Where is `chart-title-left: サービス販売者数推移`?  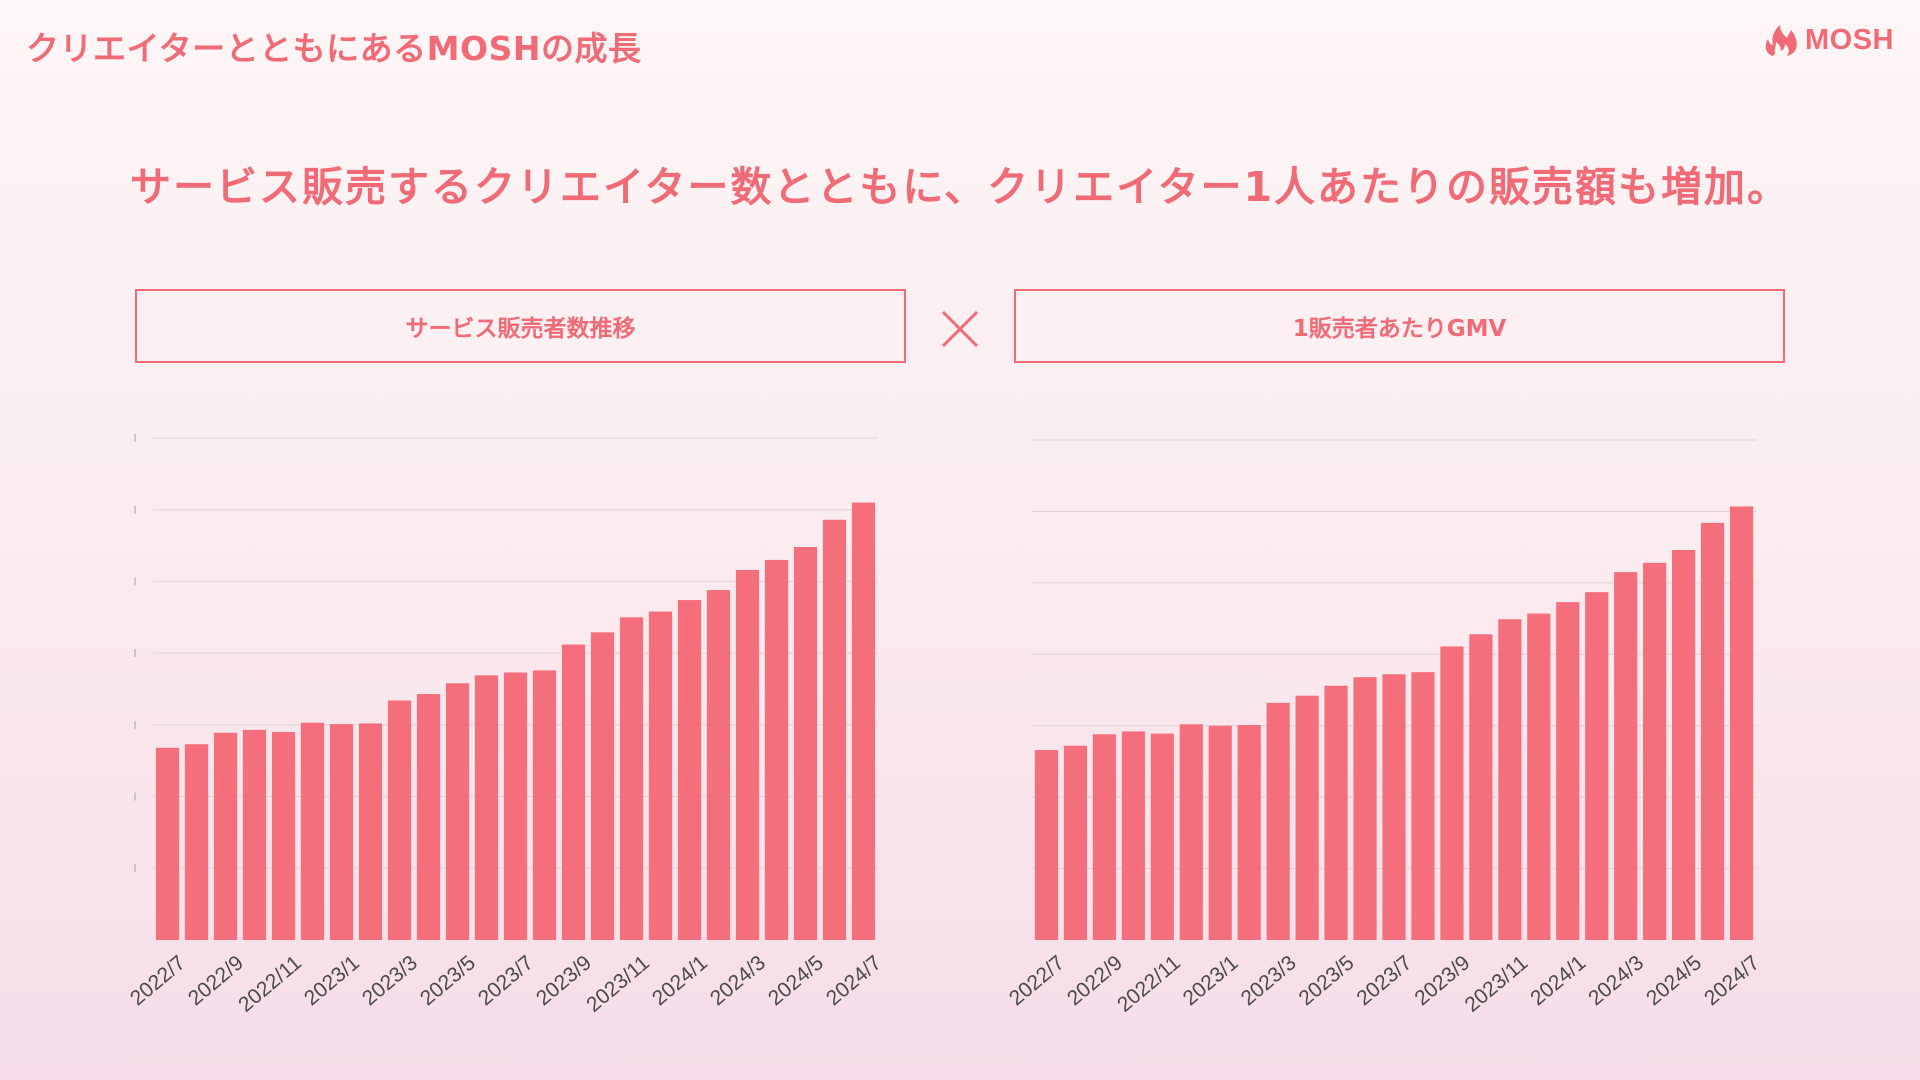
chart-title-left: サービス販売者数推移 is located at coordinates (520, 329).